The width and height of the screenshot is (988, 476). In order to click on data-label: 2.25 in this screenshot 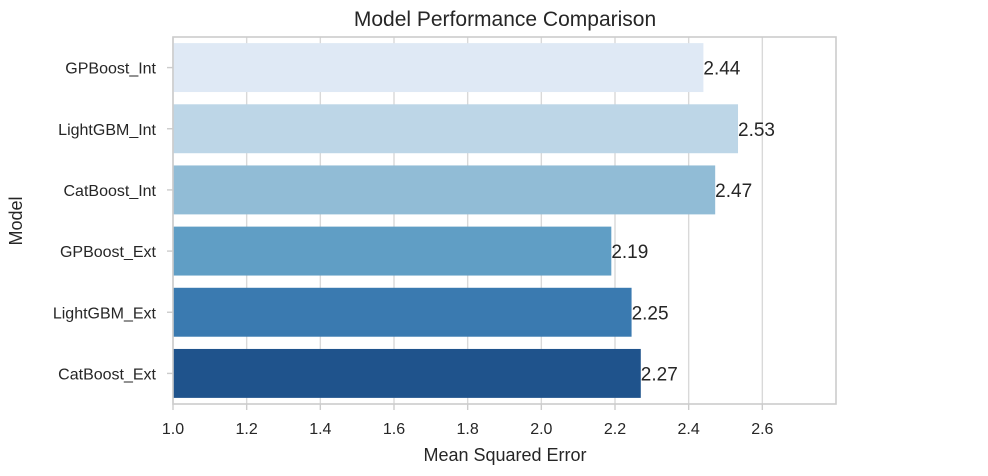, I will do `click(650, 313)`.